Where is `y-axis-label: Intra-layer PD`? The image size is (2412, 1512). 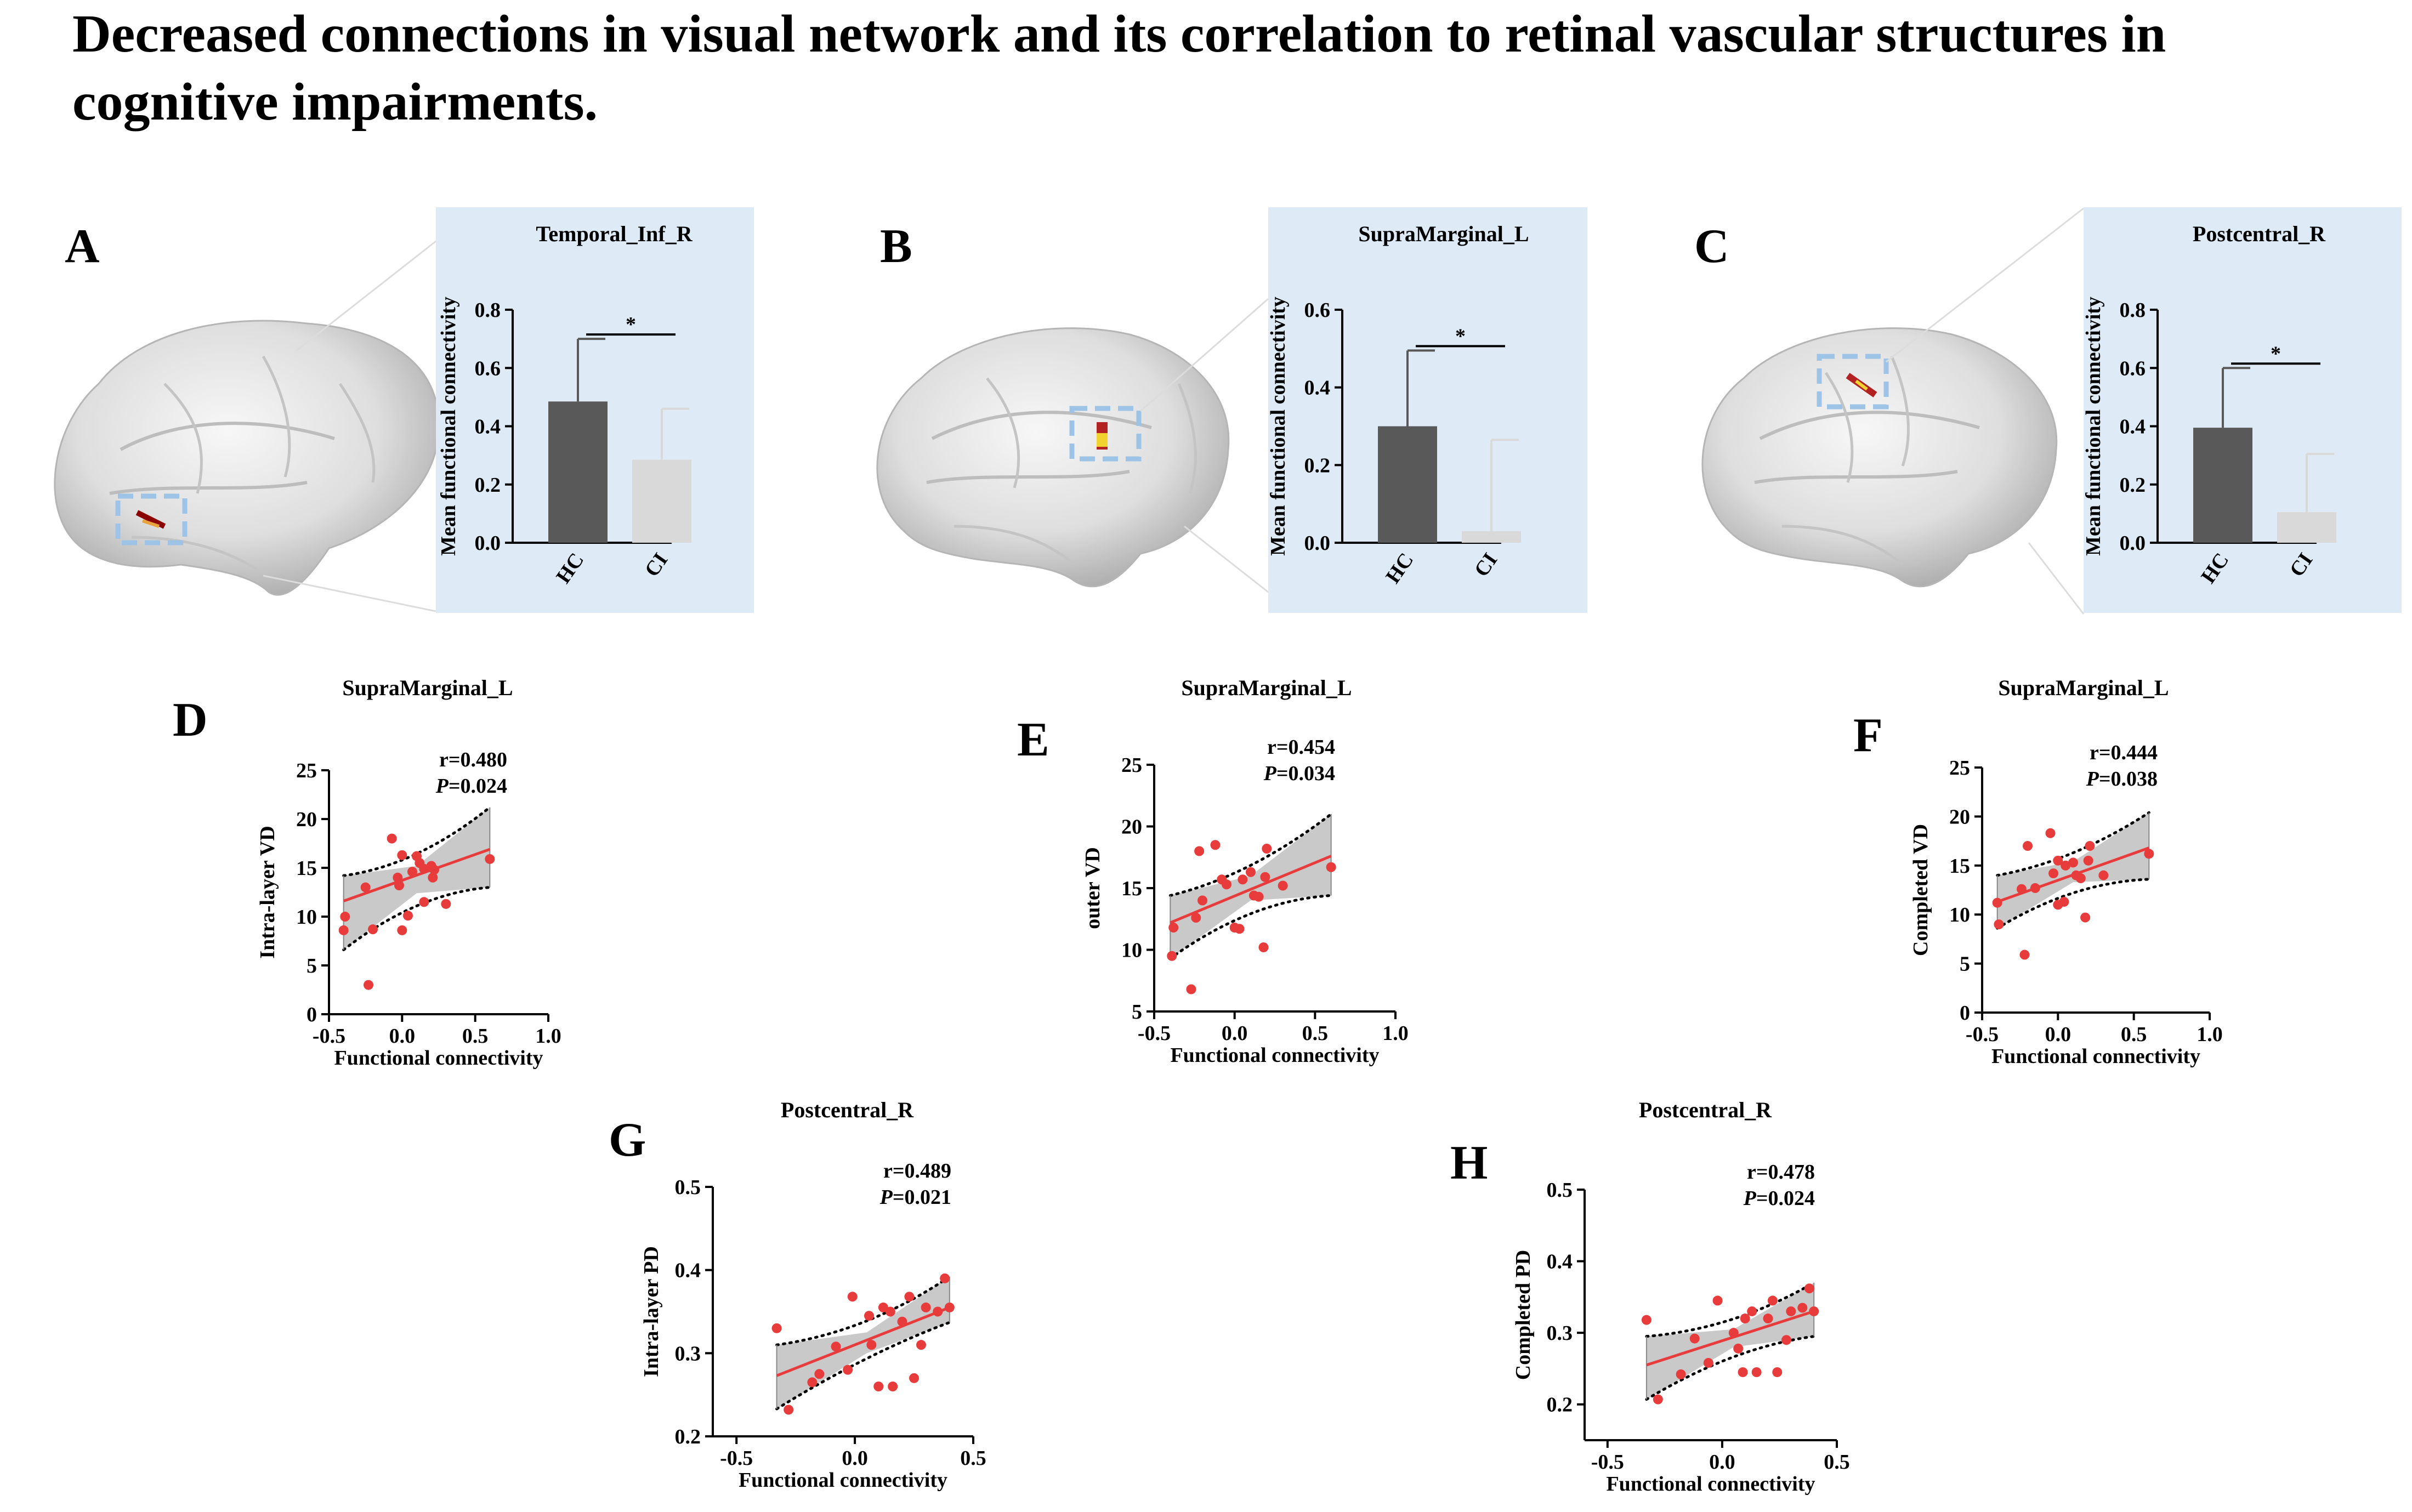
y-axis-label: Intra-layer PD is located at coordinates (651, 1311).